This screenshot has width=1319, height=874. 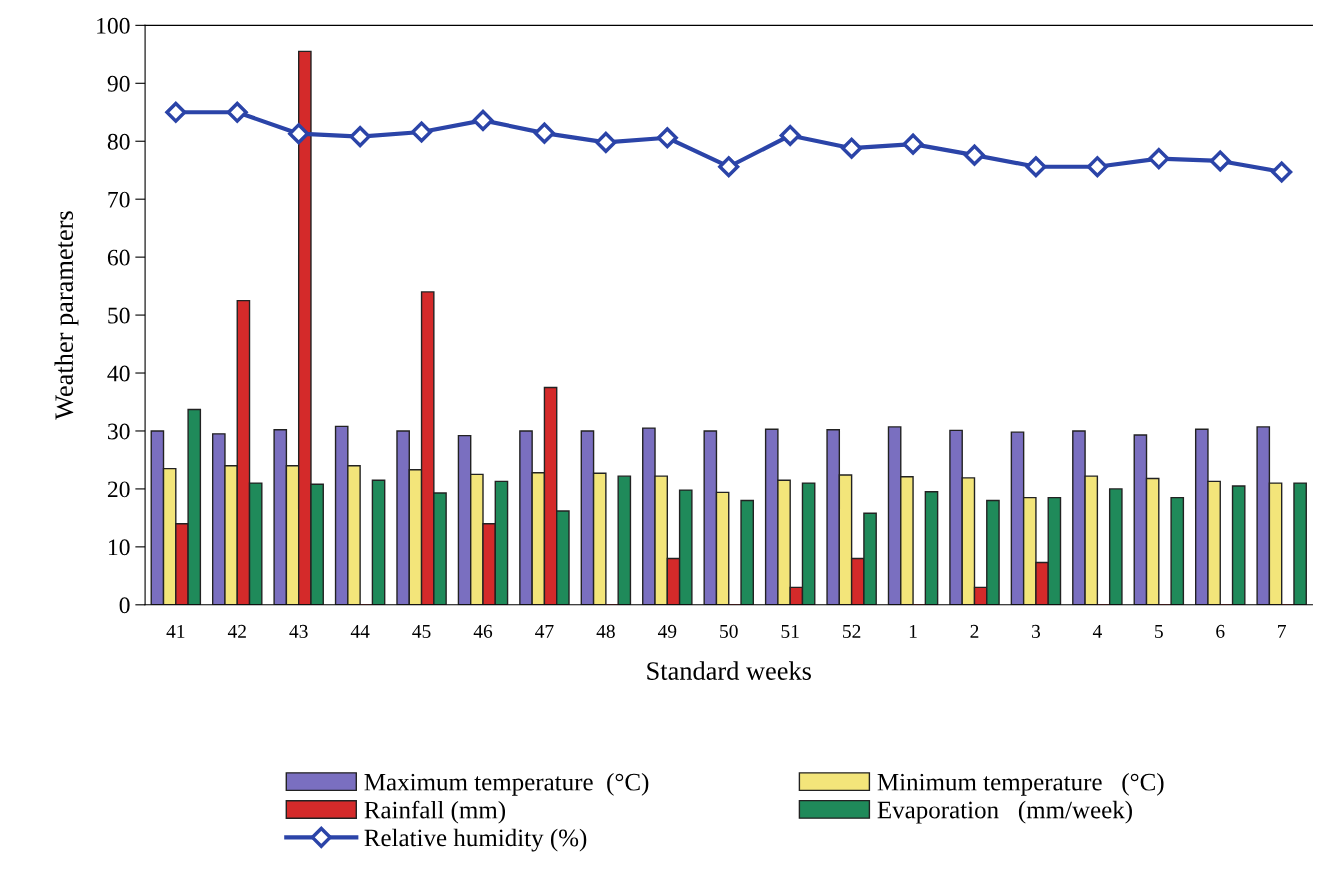 I want to click on y-axis-title: Weather parameters, so click(x=66, y=315).